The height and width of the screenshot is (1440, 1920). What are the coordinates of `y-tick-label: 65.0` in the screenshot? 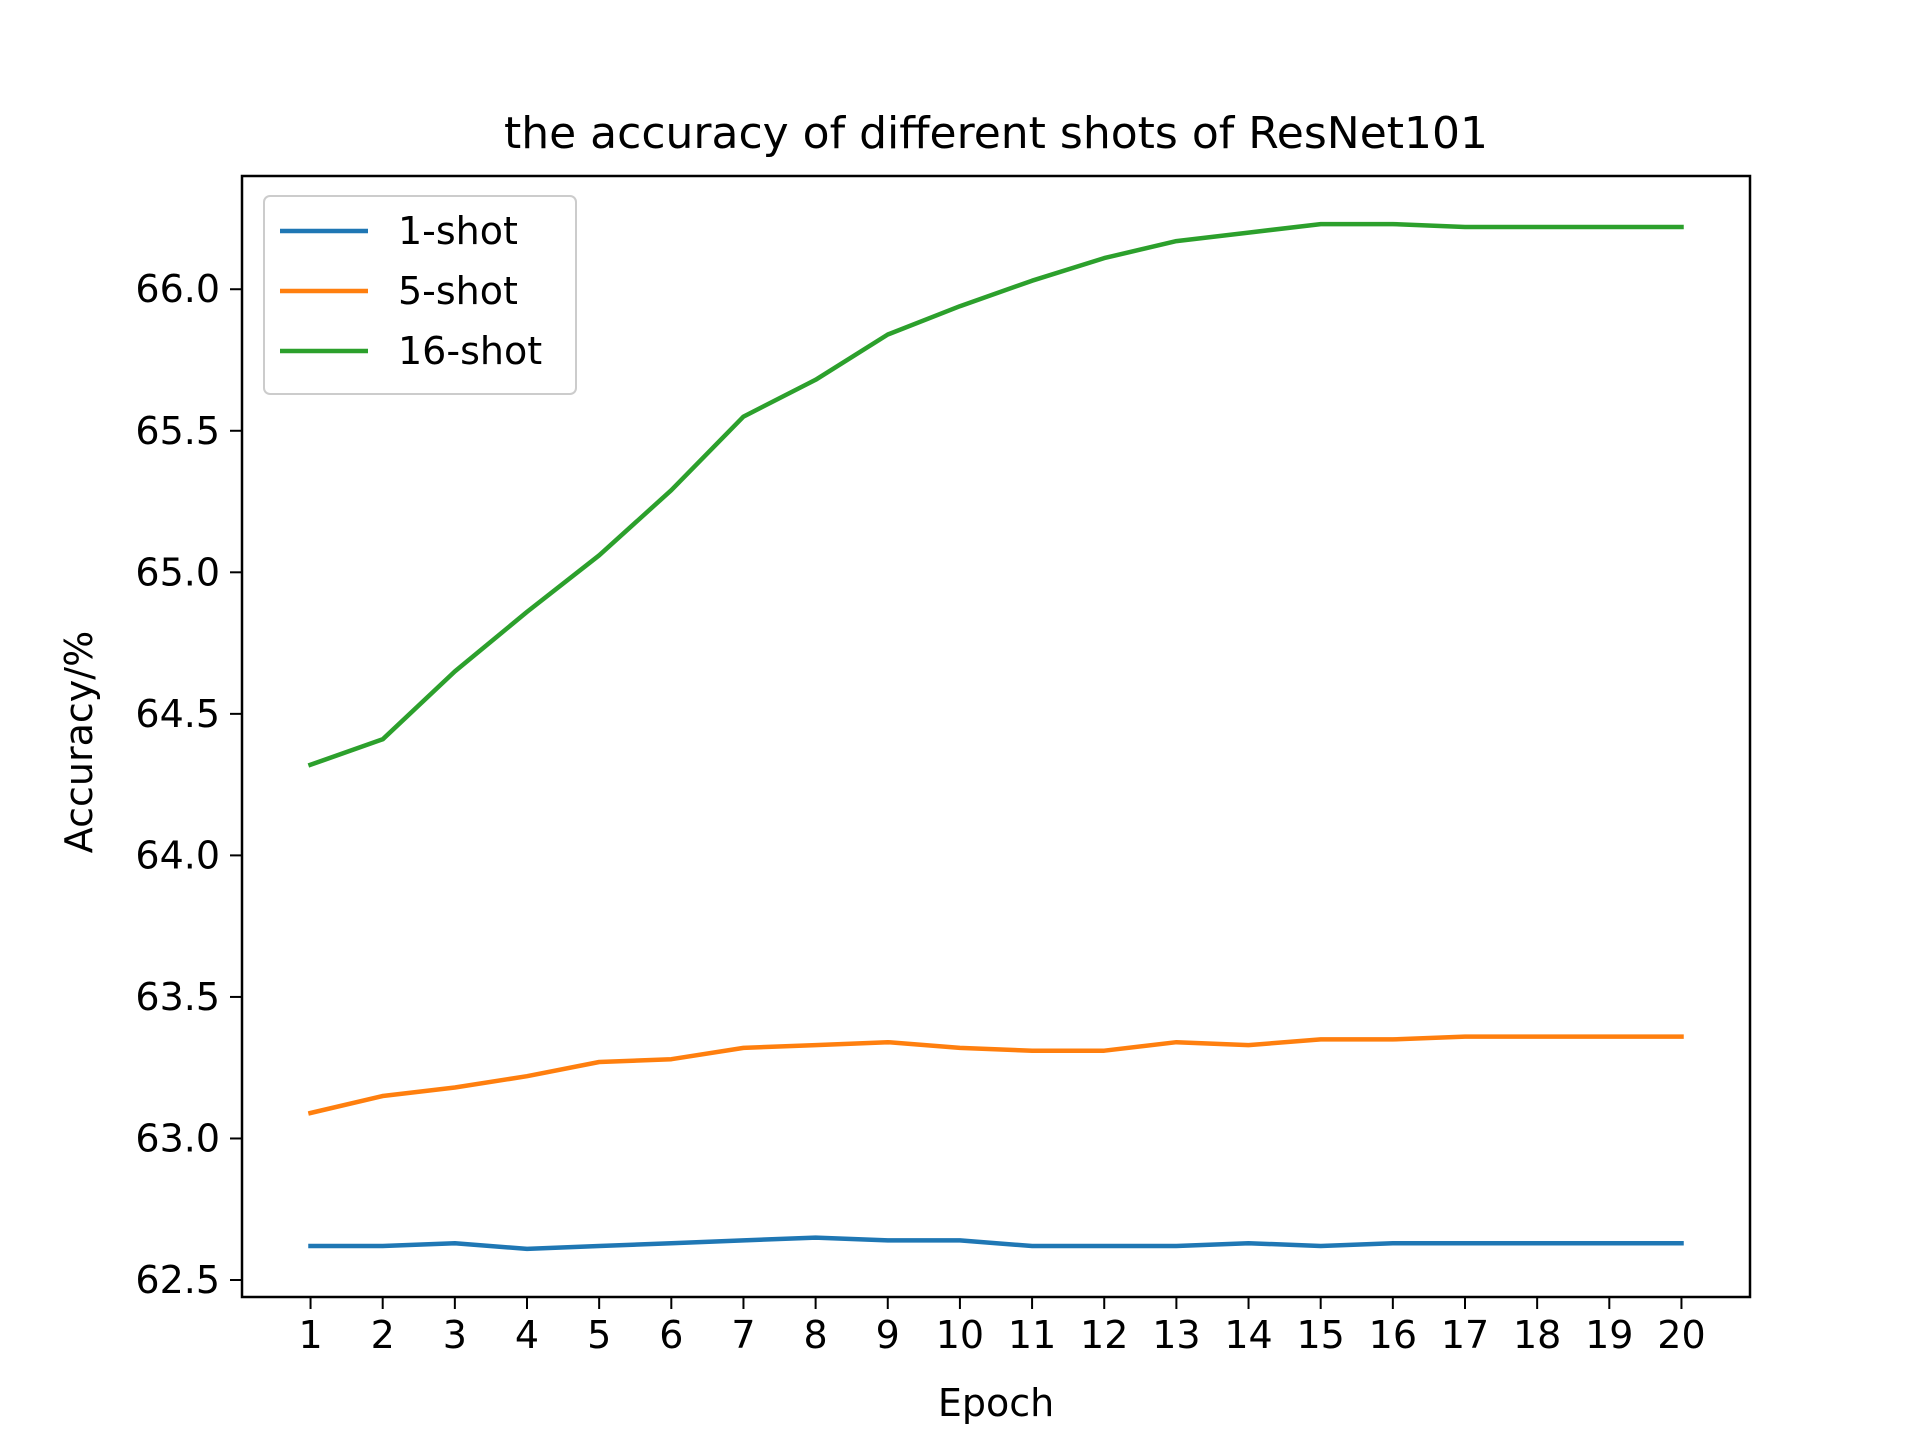 It's located at (177, 572).